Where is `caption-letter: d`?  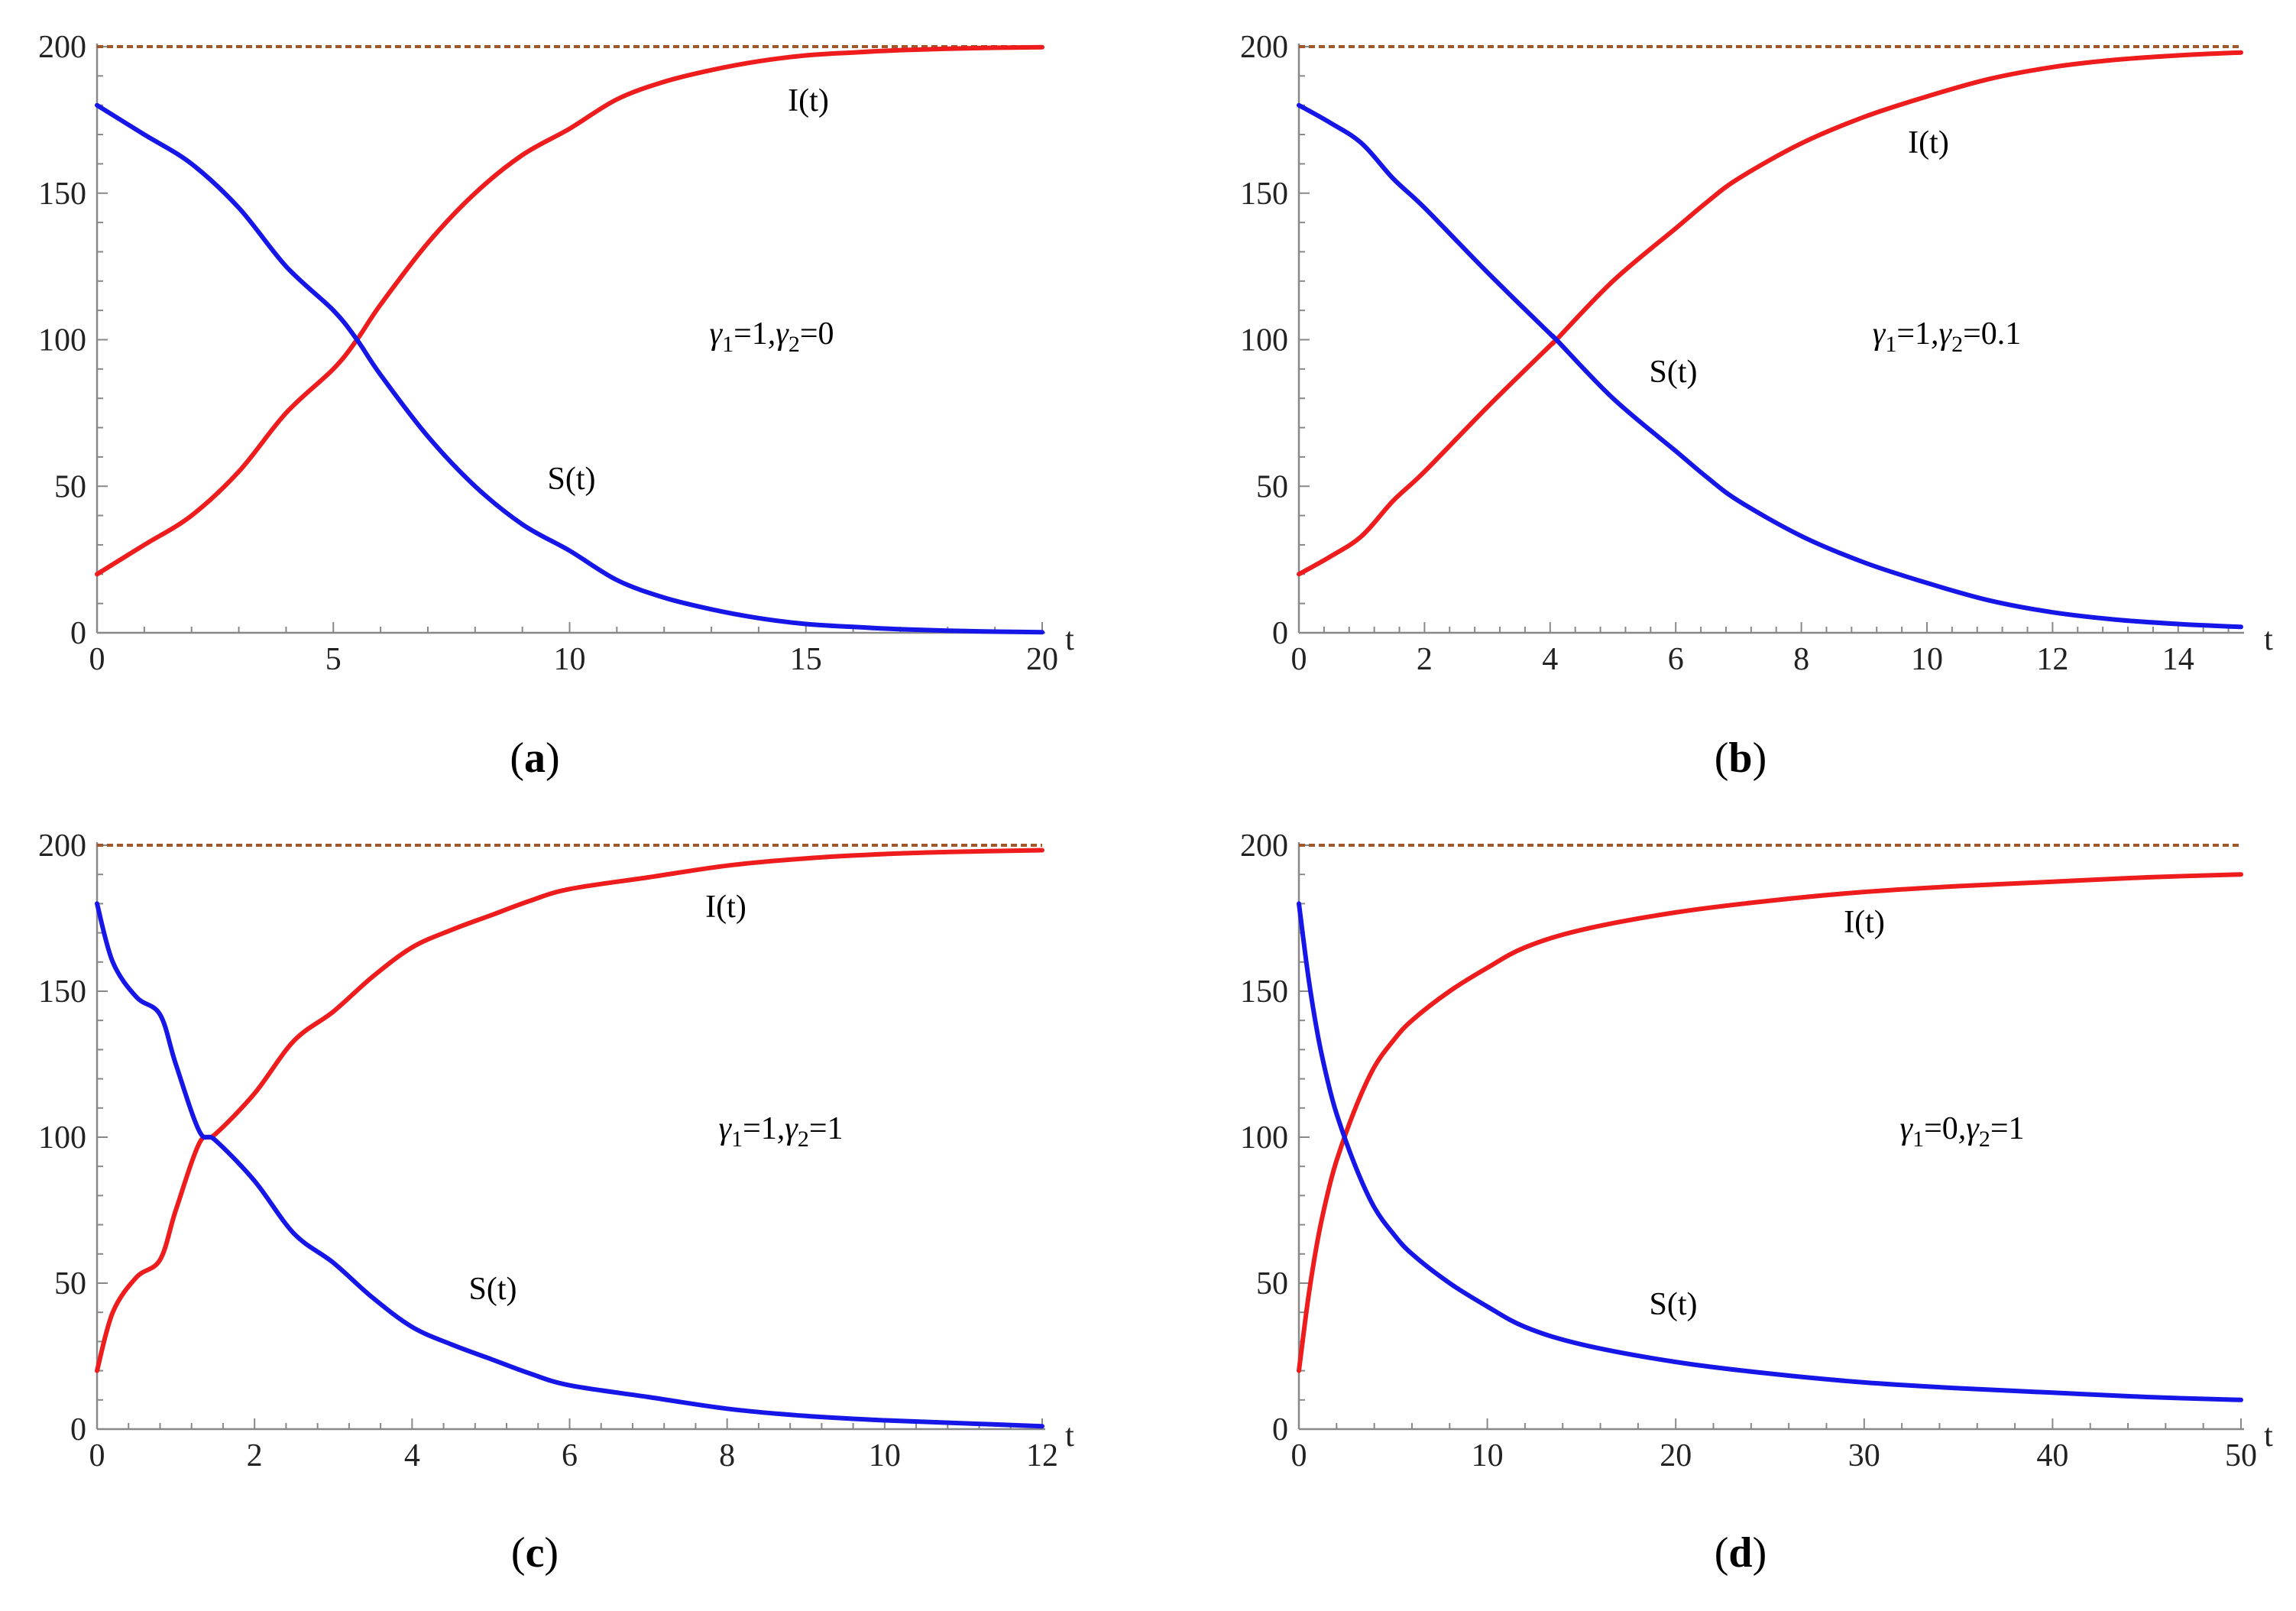 caption-letter: d is located at coordinates (1740, 1553).